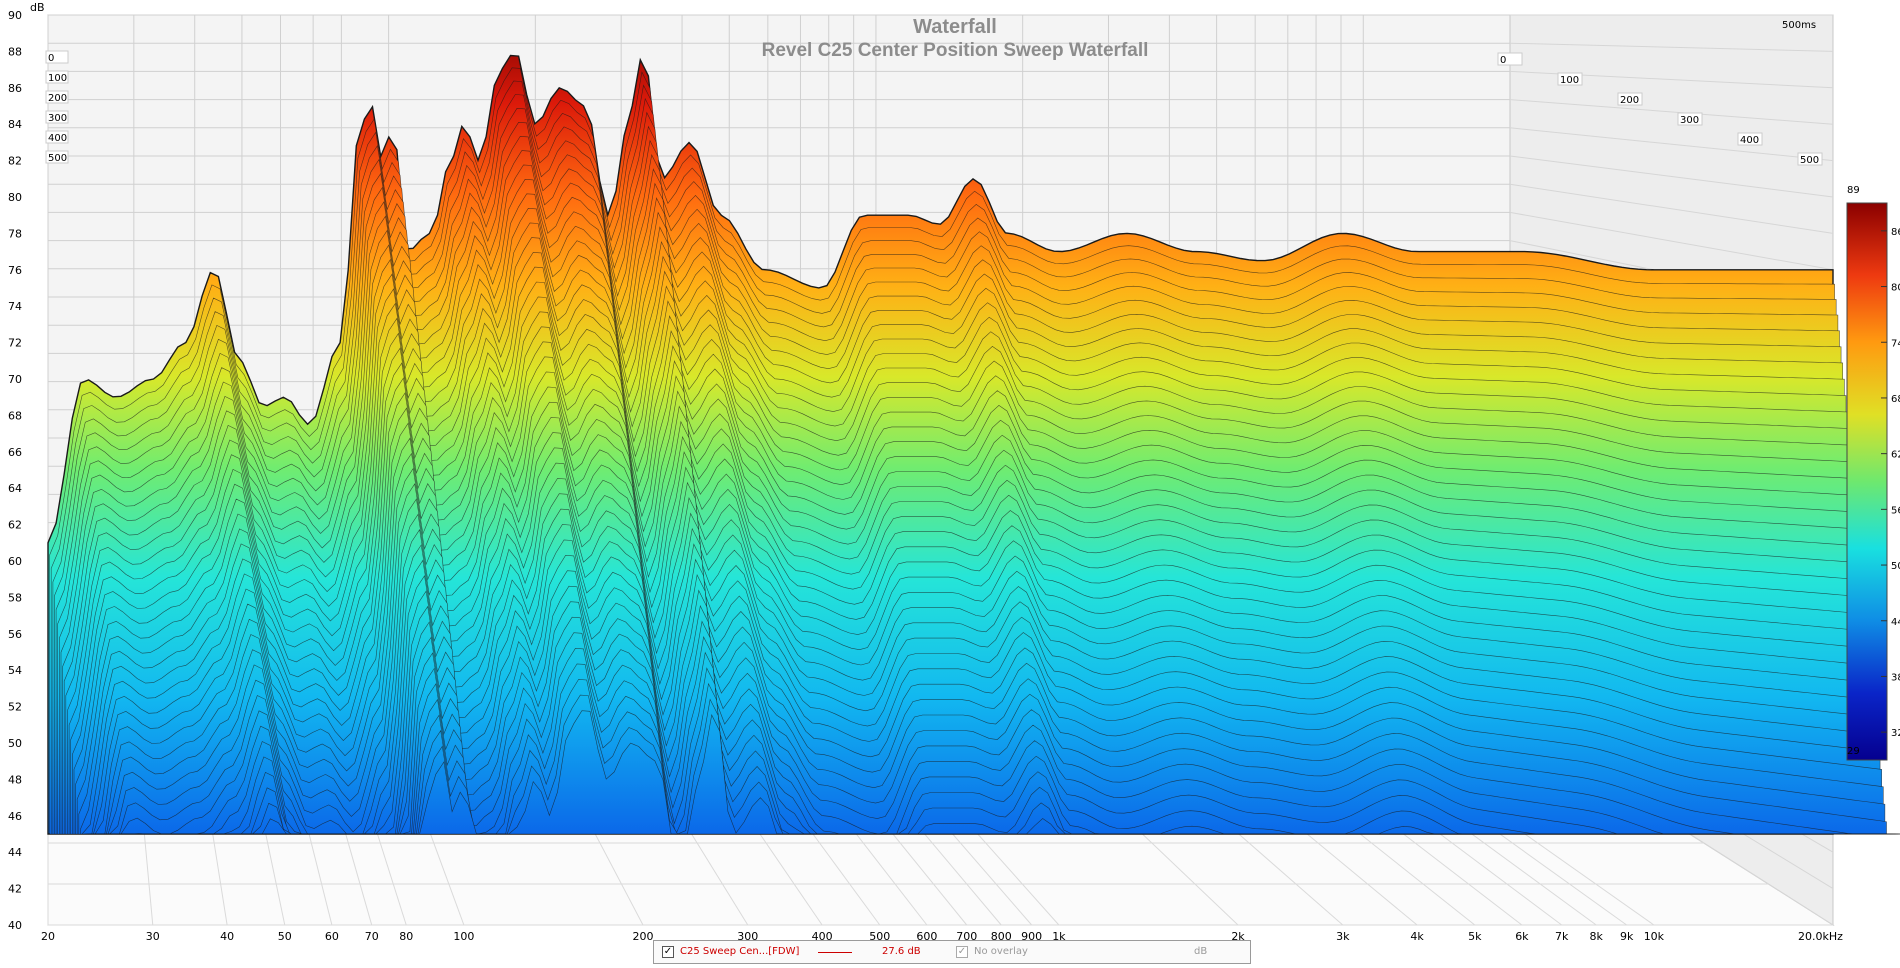 Image resolution: width=1900 pixels, height=968 pixels. What do you see at coordinates (15, 597) in the screenshot?
I see `y-tick-label: 58` at bounding box center [15, 597].